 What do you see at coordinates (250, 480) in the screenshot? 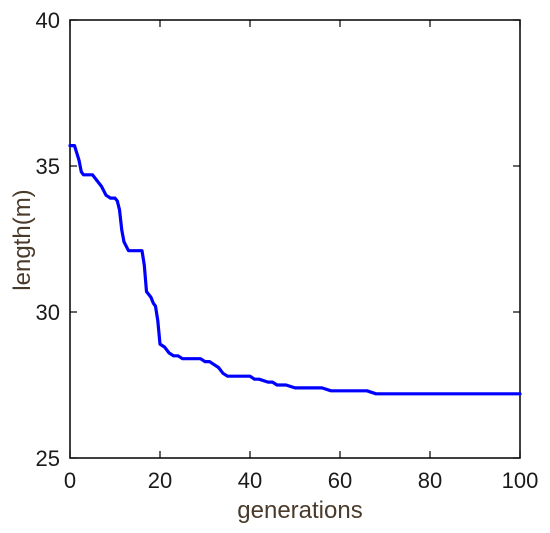
I see `x-tick-label: 40` at bounding box center [250, 480].